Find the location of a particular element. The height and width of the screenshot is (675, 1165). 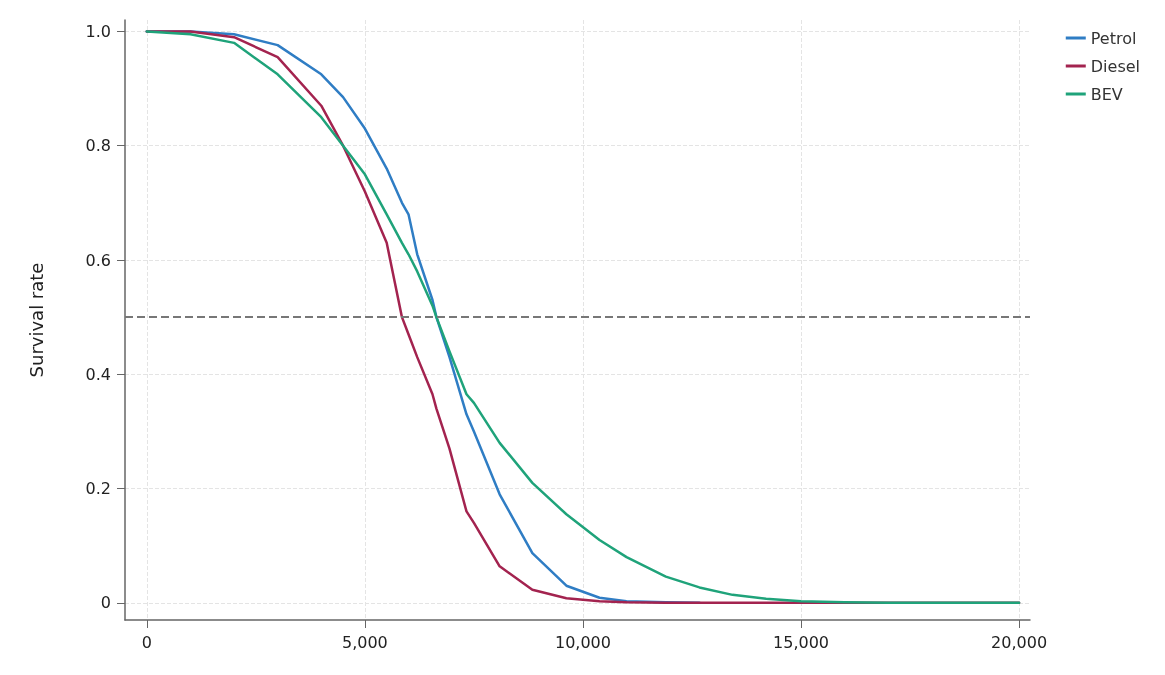

y-tick-label: 0.4 is located at coordinates (98, 374).